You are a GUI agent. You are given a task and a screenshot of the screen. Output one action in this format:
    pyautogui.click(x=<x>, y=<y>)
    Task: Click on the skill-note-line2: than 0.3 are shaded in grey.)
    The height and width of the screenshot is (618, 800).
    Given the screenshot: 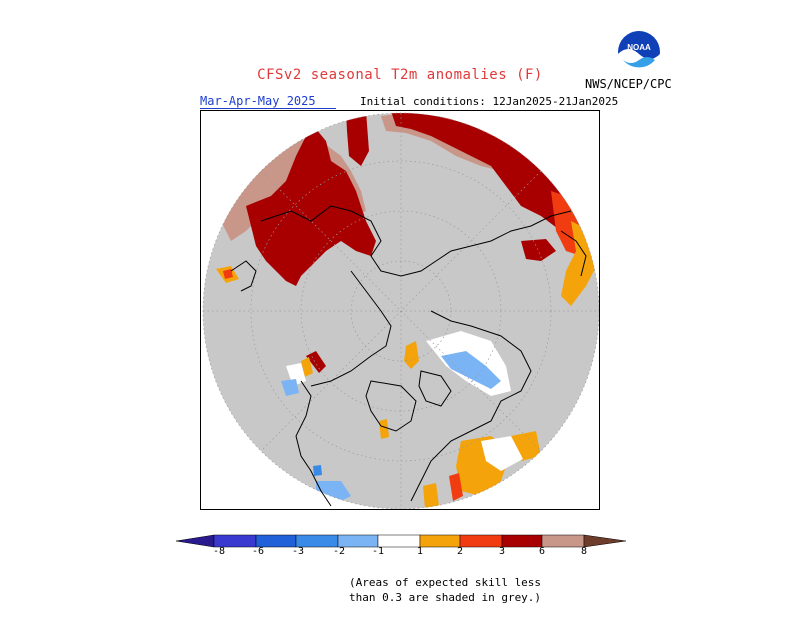 What is the action you would take?
    pyautogui.click(x=445, y=597)
    